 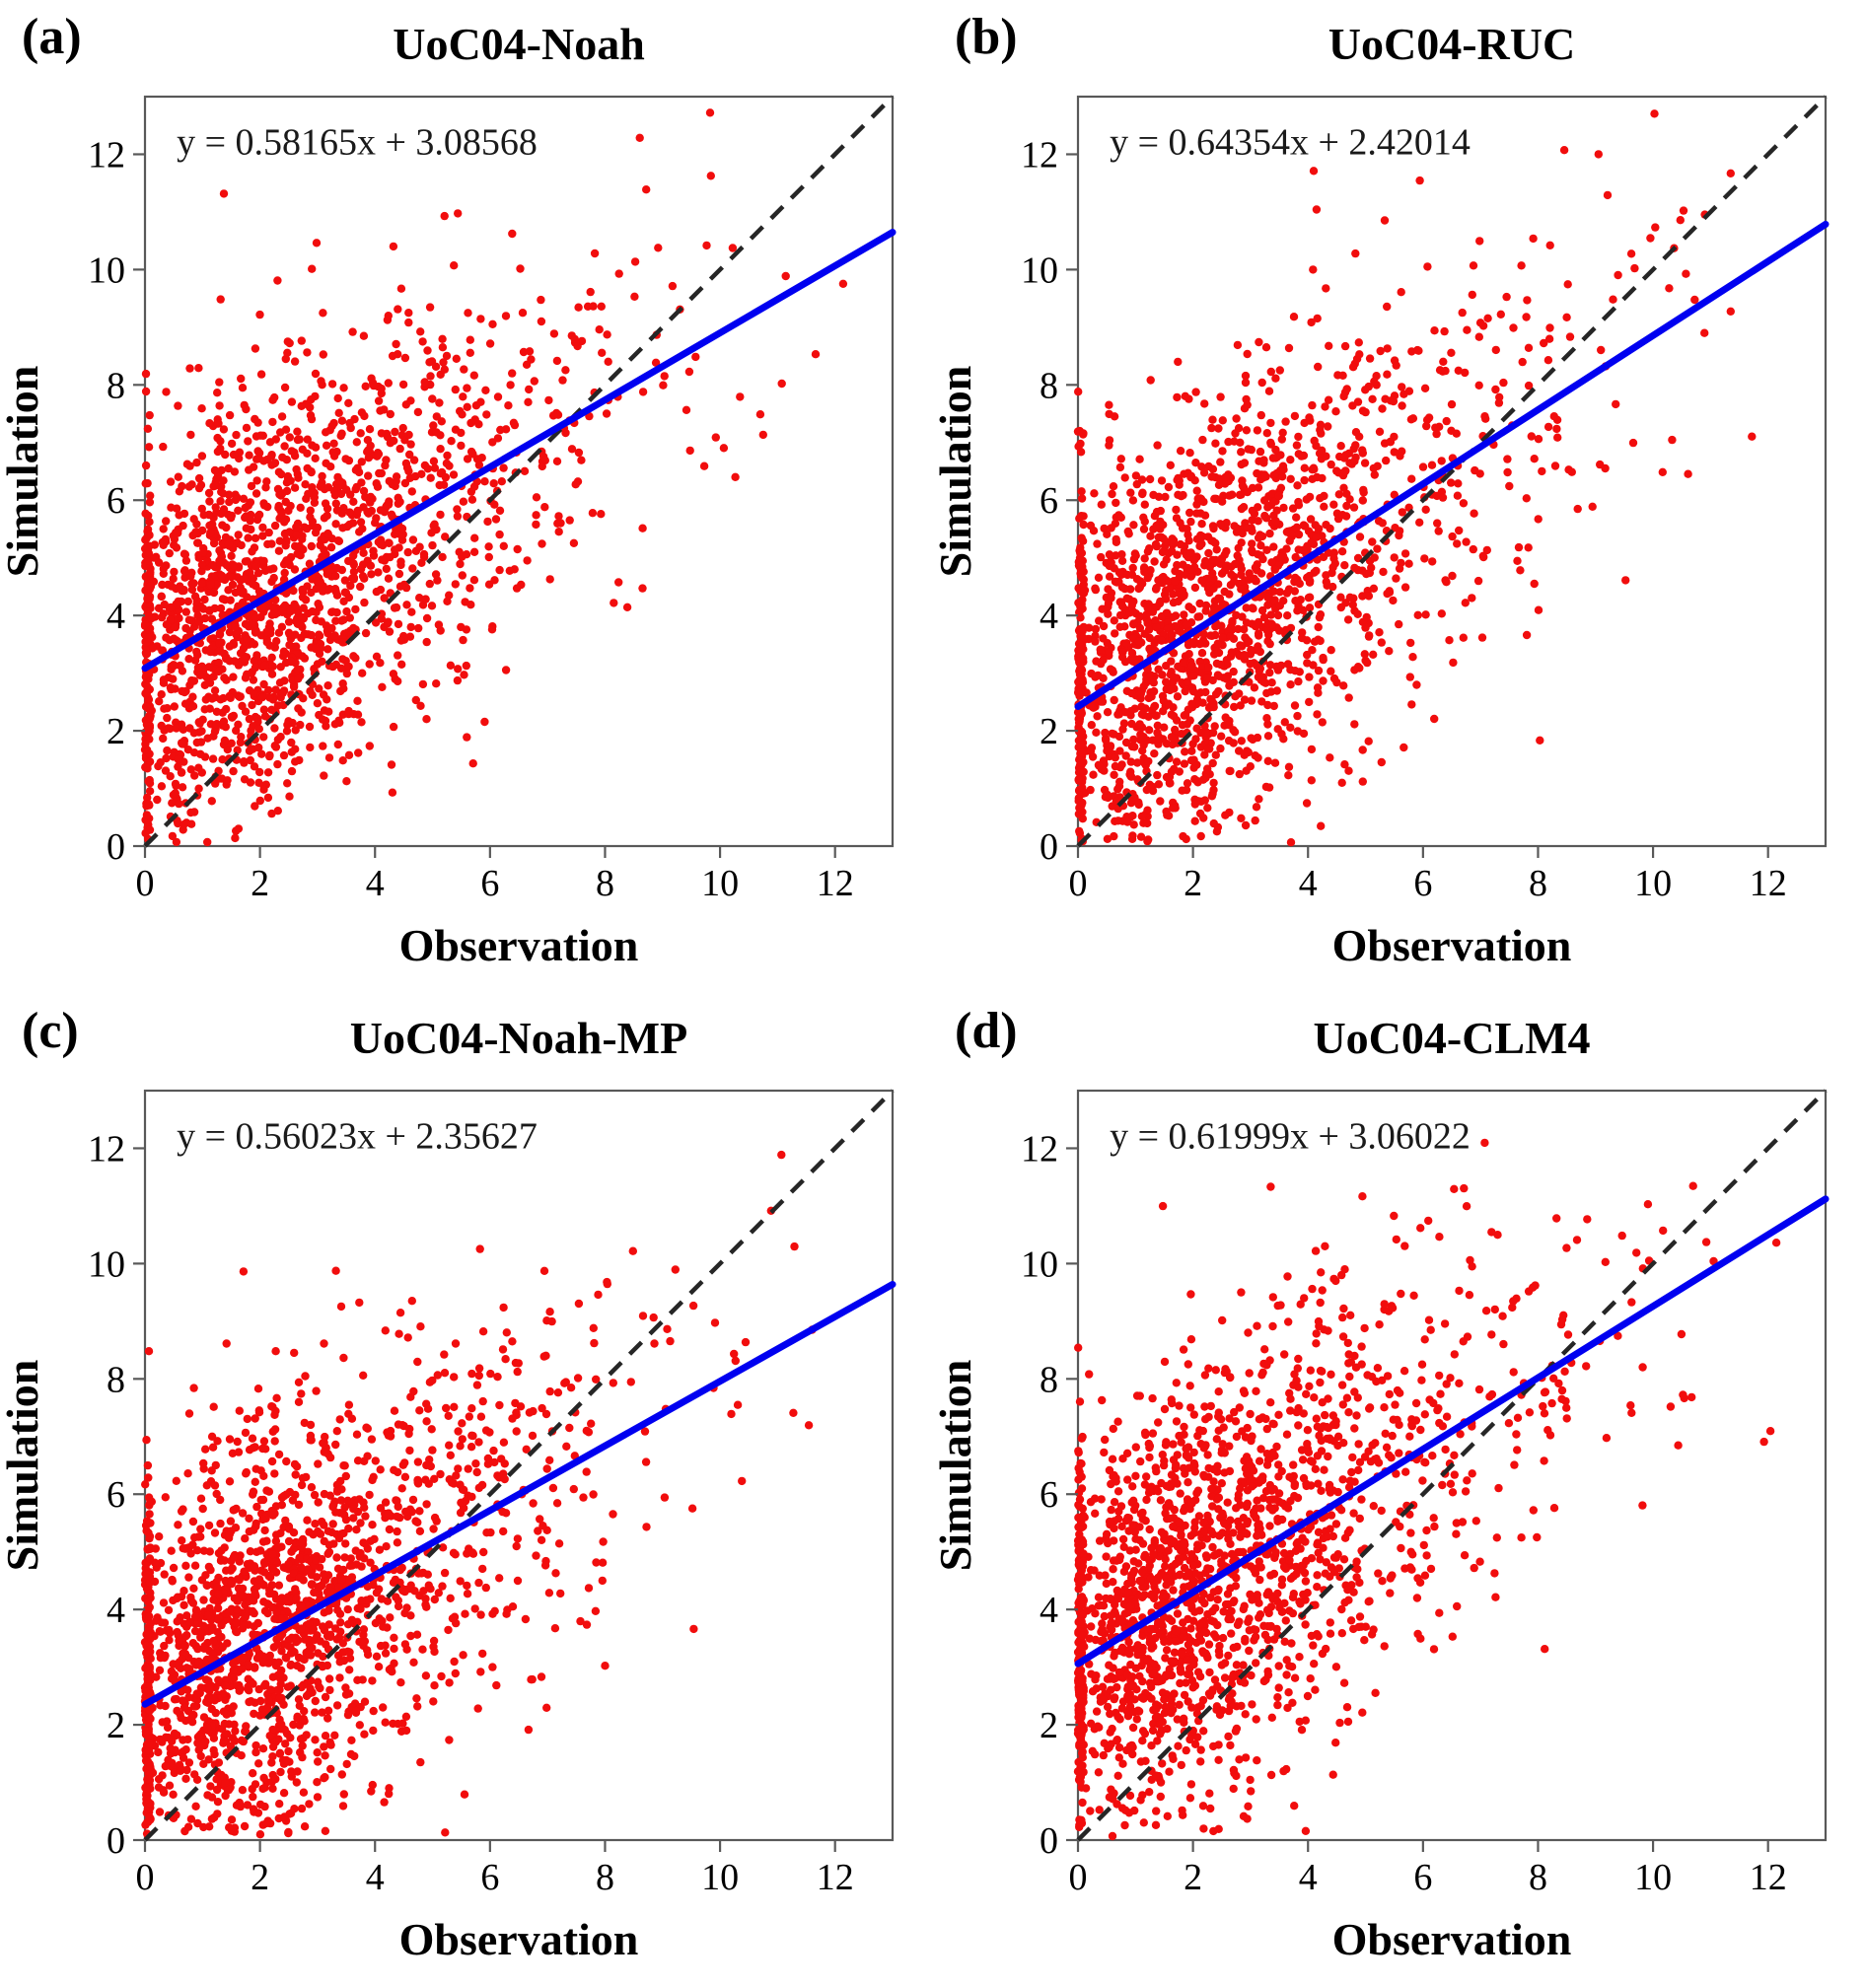 I want to click on panel-c-header: (c) UoC04-Noah-MP, so click(x=466, y=1038).